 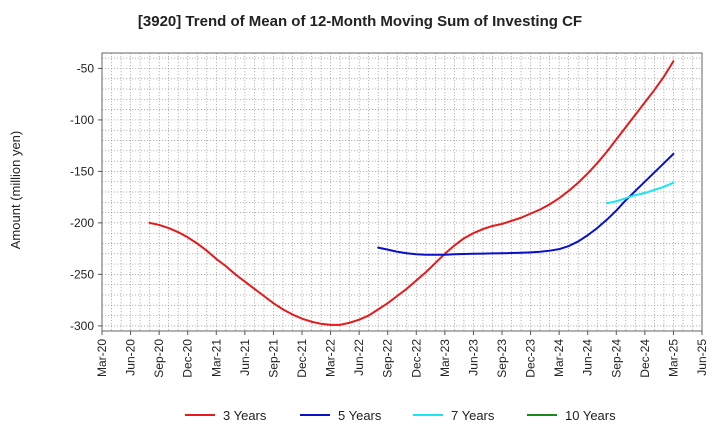 What do you see at coordinates (673, 358) in the screenshot?
I see `x-tick-label: Mar-25` at bounding box center [673, 358].